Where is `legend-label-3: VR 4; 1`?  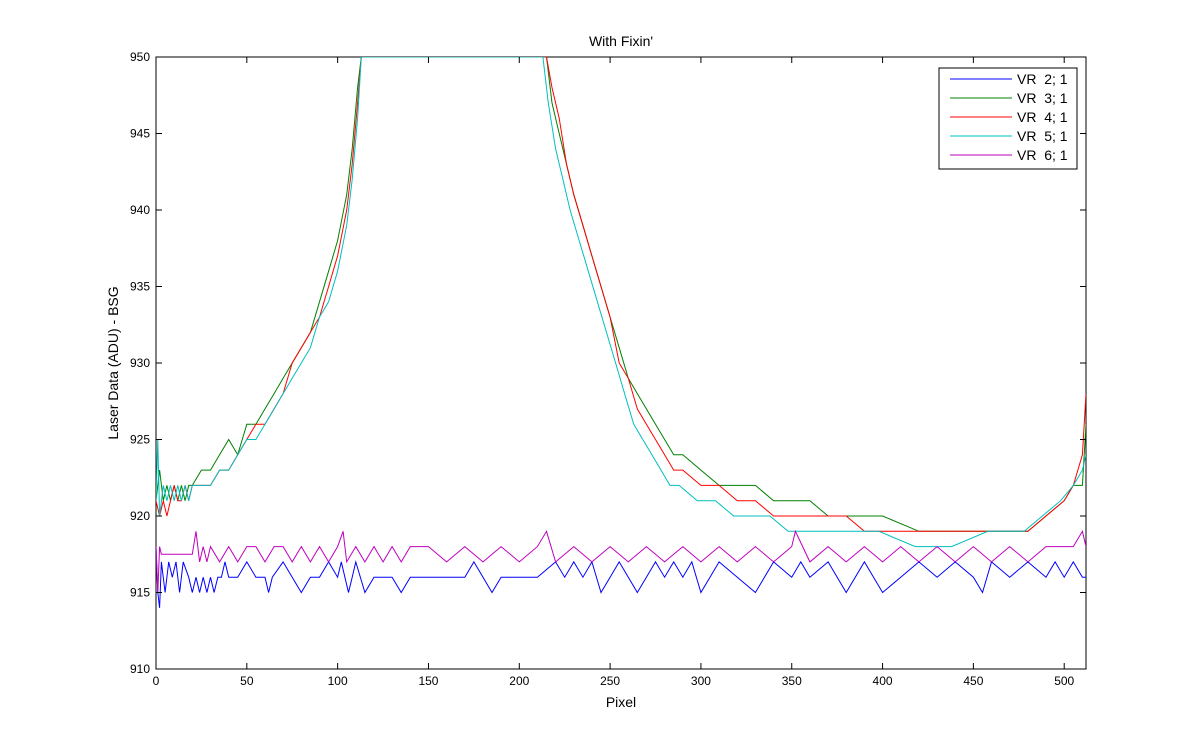 legend-label-3: VR 4; 1 is located at coordinates (1042, 117).